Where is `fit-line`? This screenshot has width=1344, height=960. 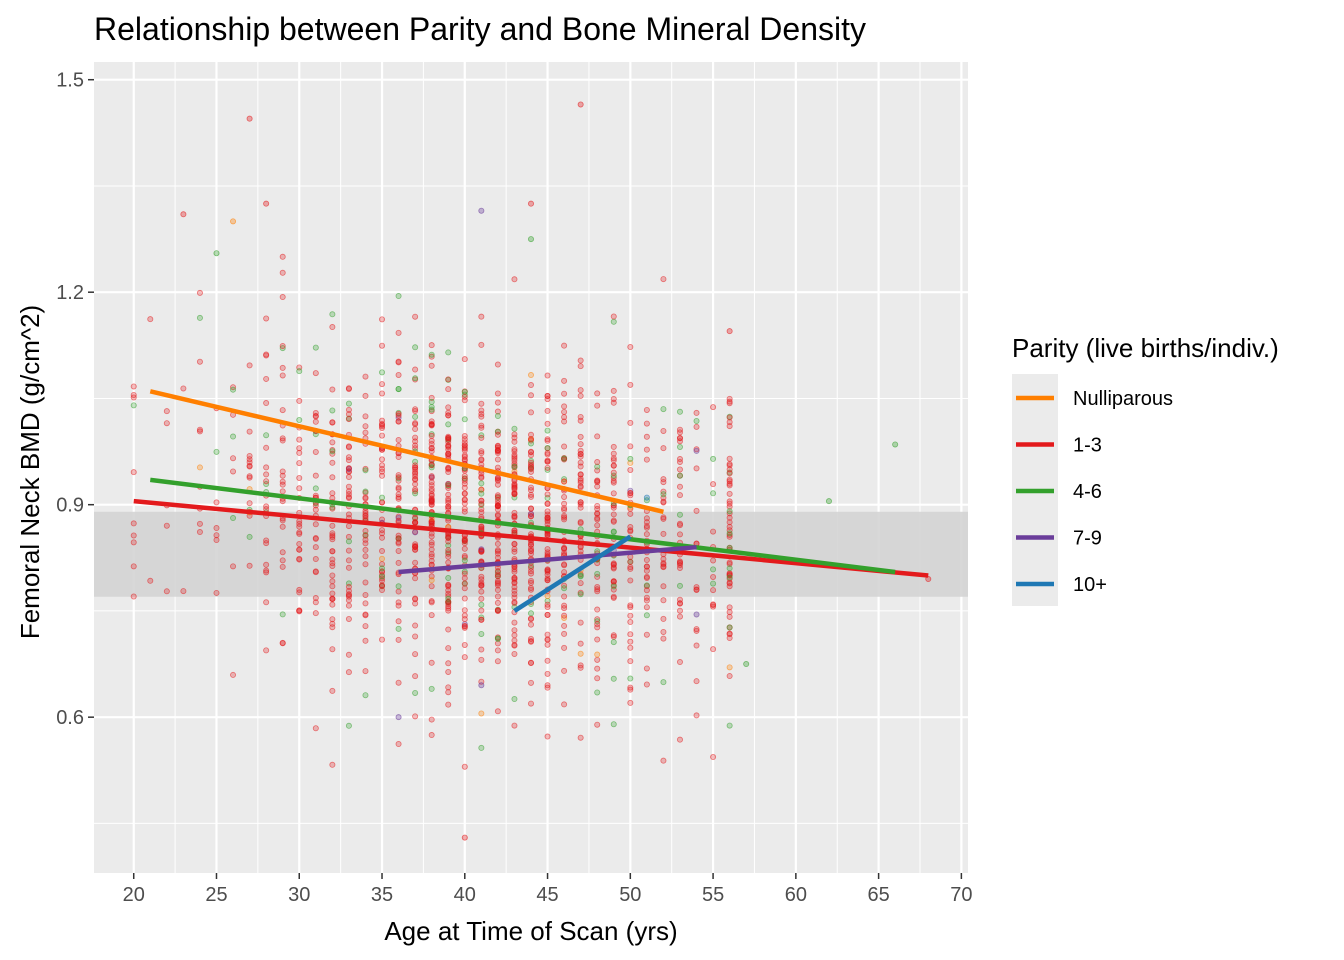
fit-line is located at coordinates (523, 526).